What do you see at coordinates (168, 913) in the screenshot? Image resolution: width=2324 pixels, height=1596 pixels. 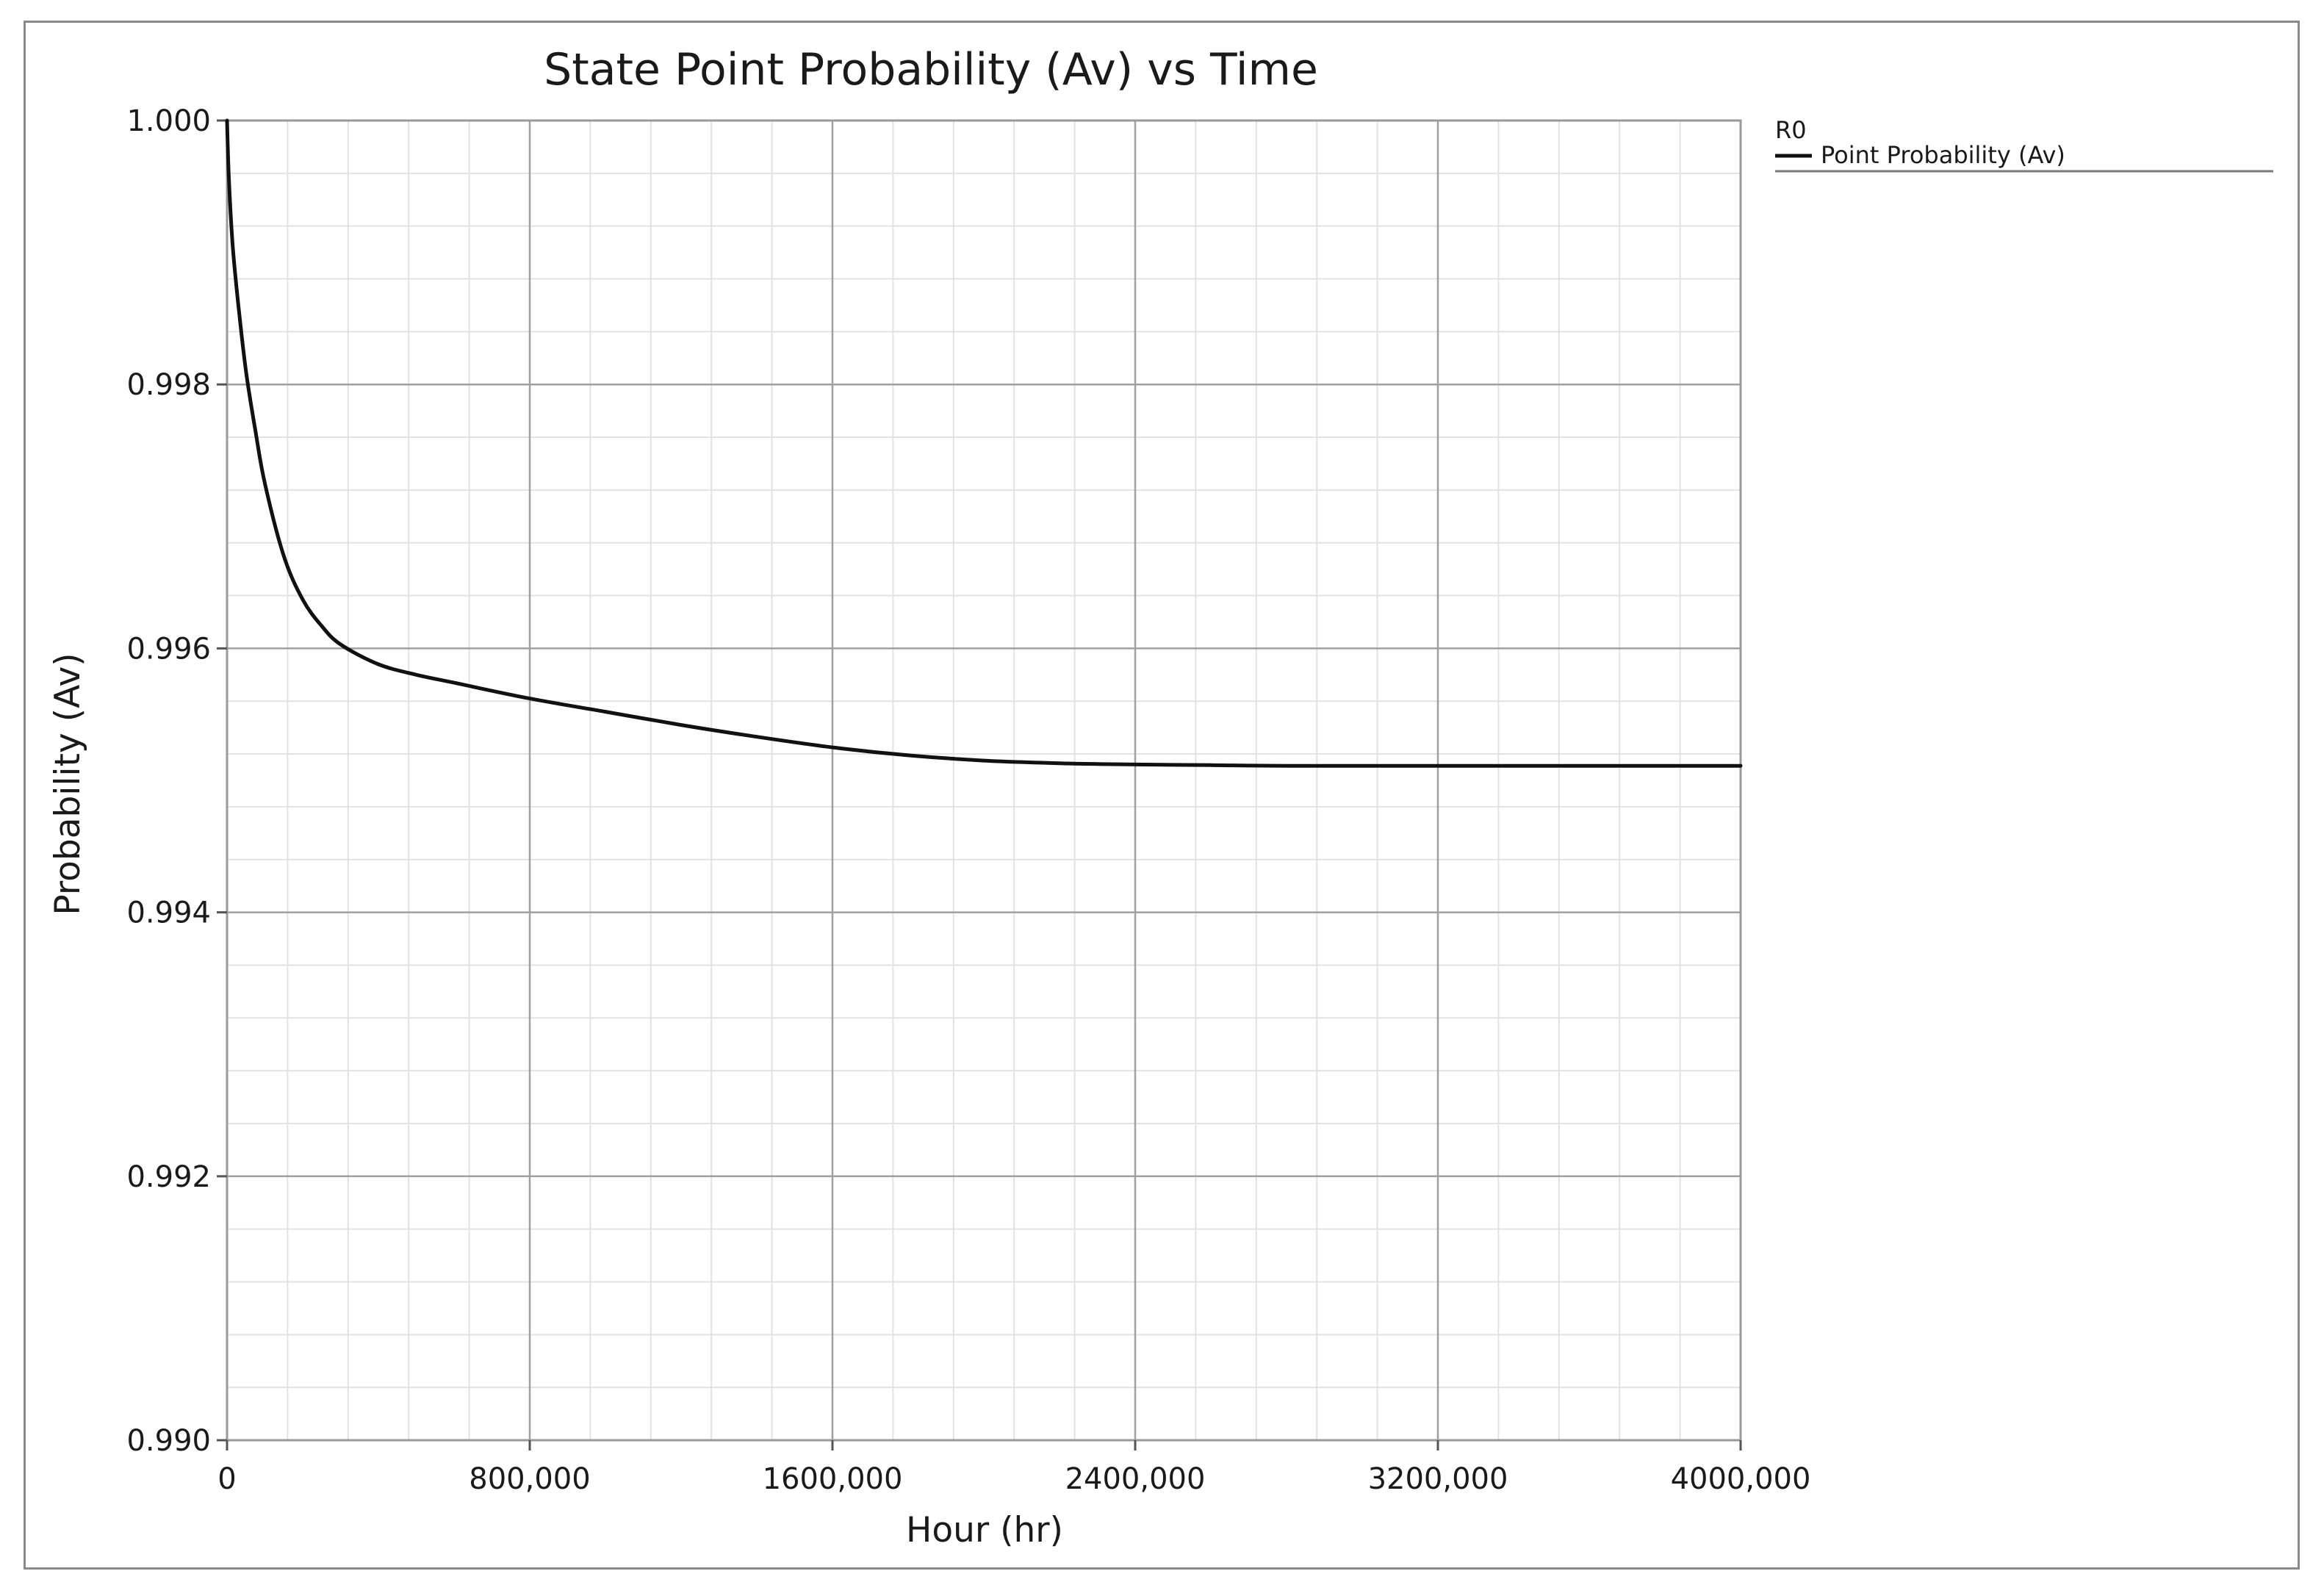 I see `y-tick-label: 0.994` at bounding box center [168, 913].